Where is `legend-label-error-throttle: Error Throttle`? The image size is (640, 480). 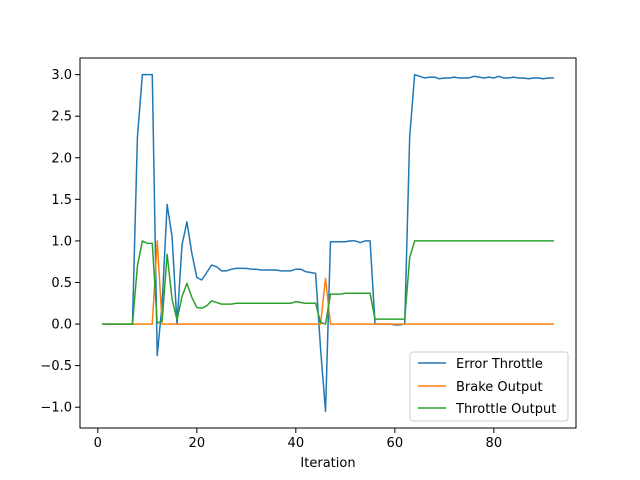
legend-label-error-throttle: Error Throttle is located at coordinates (499, 364).